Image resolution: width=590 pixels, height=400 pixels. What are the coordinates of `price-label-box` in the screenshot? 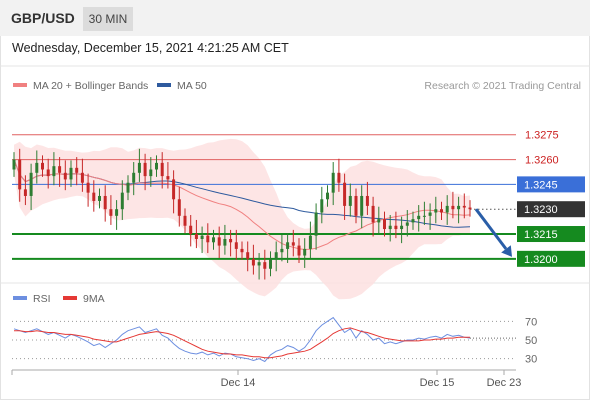 It's located at (551, 209).